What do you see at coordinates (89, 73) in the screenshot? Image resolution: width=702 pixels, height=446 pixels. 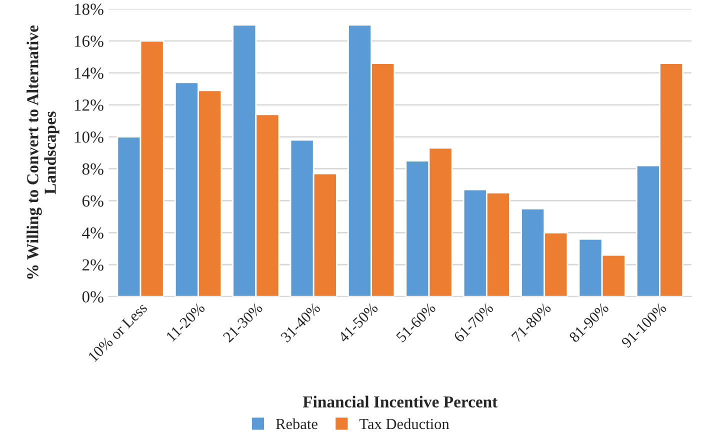 I see `y-tick-label: 14%` at bounding box center [89, 73].